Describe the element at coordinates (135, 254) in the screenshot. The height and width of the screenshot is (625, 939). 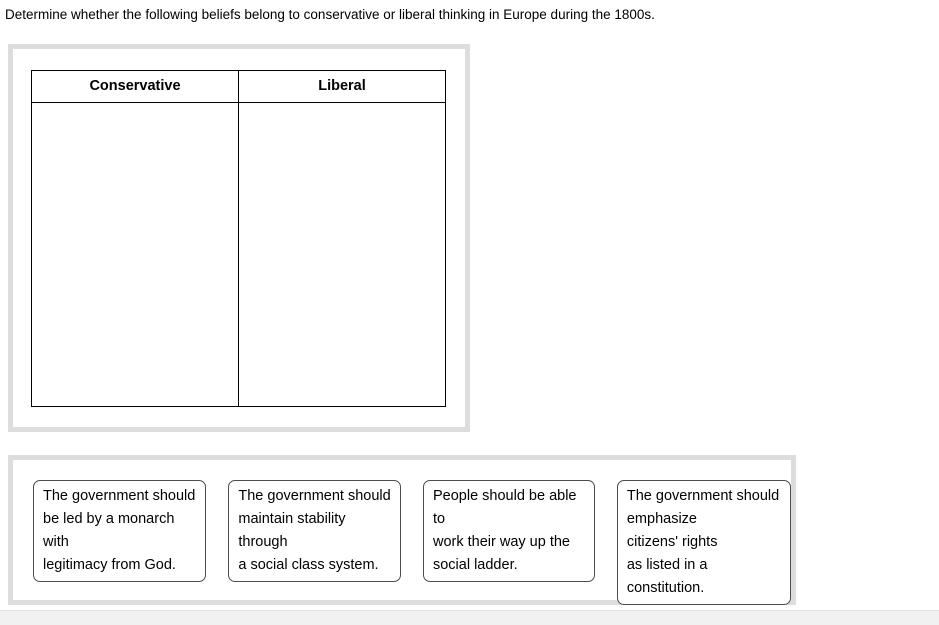
I see `drop-zone-conservative` at that location.